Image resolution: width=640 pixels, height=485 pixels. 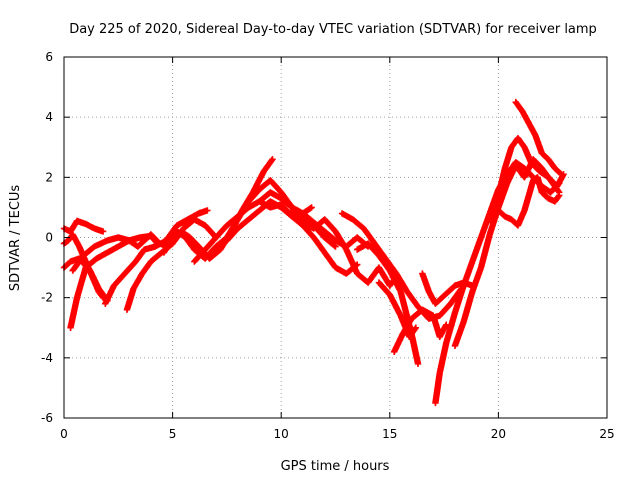 I want to click on y-tick-label: -4, so click(x=47, y=358).